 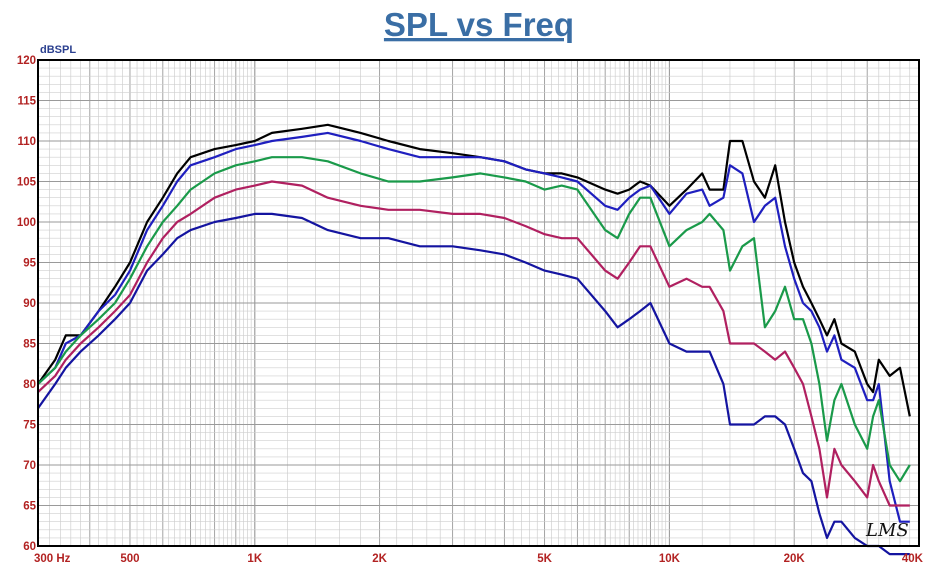 I want to click on x-tick-label: 10K, so click(x=670, y=559).